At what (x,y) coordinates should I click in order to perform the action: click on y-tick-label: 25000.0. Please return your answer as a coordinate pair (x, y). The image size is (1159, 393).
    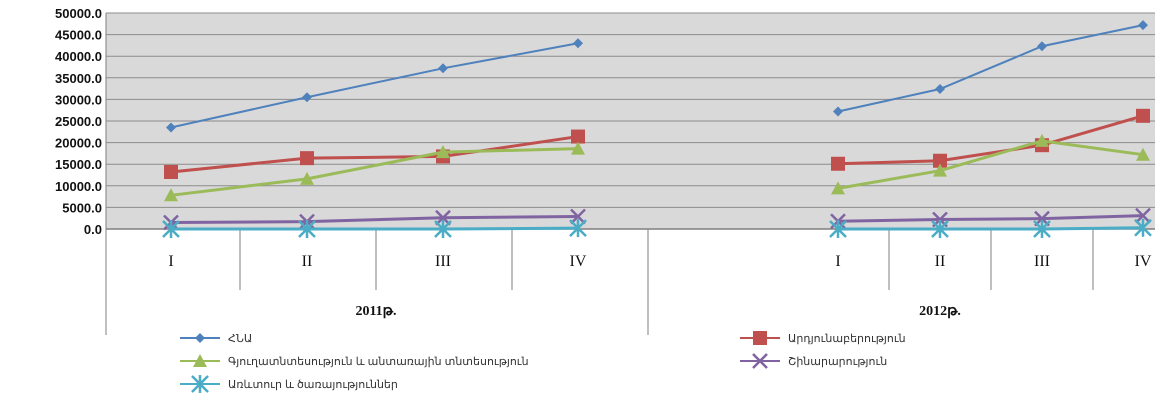
    Looking at the image, I should click on (78, 121).